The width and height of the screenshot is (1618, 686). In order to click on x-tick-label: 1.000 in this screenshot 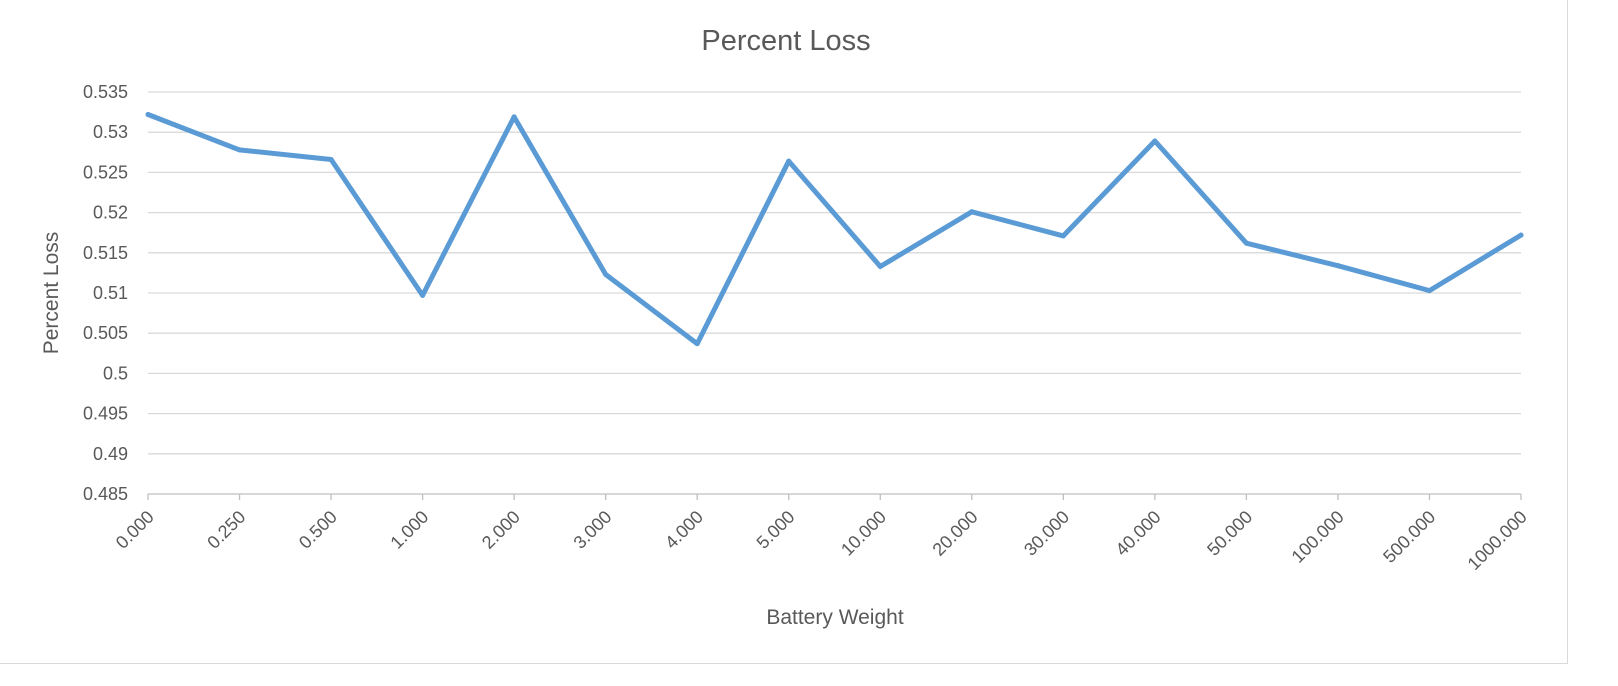, I will do `click(409, 530)`.